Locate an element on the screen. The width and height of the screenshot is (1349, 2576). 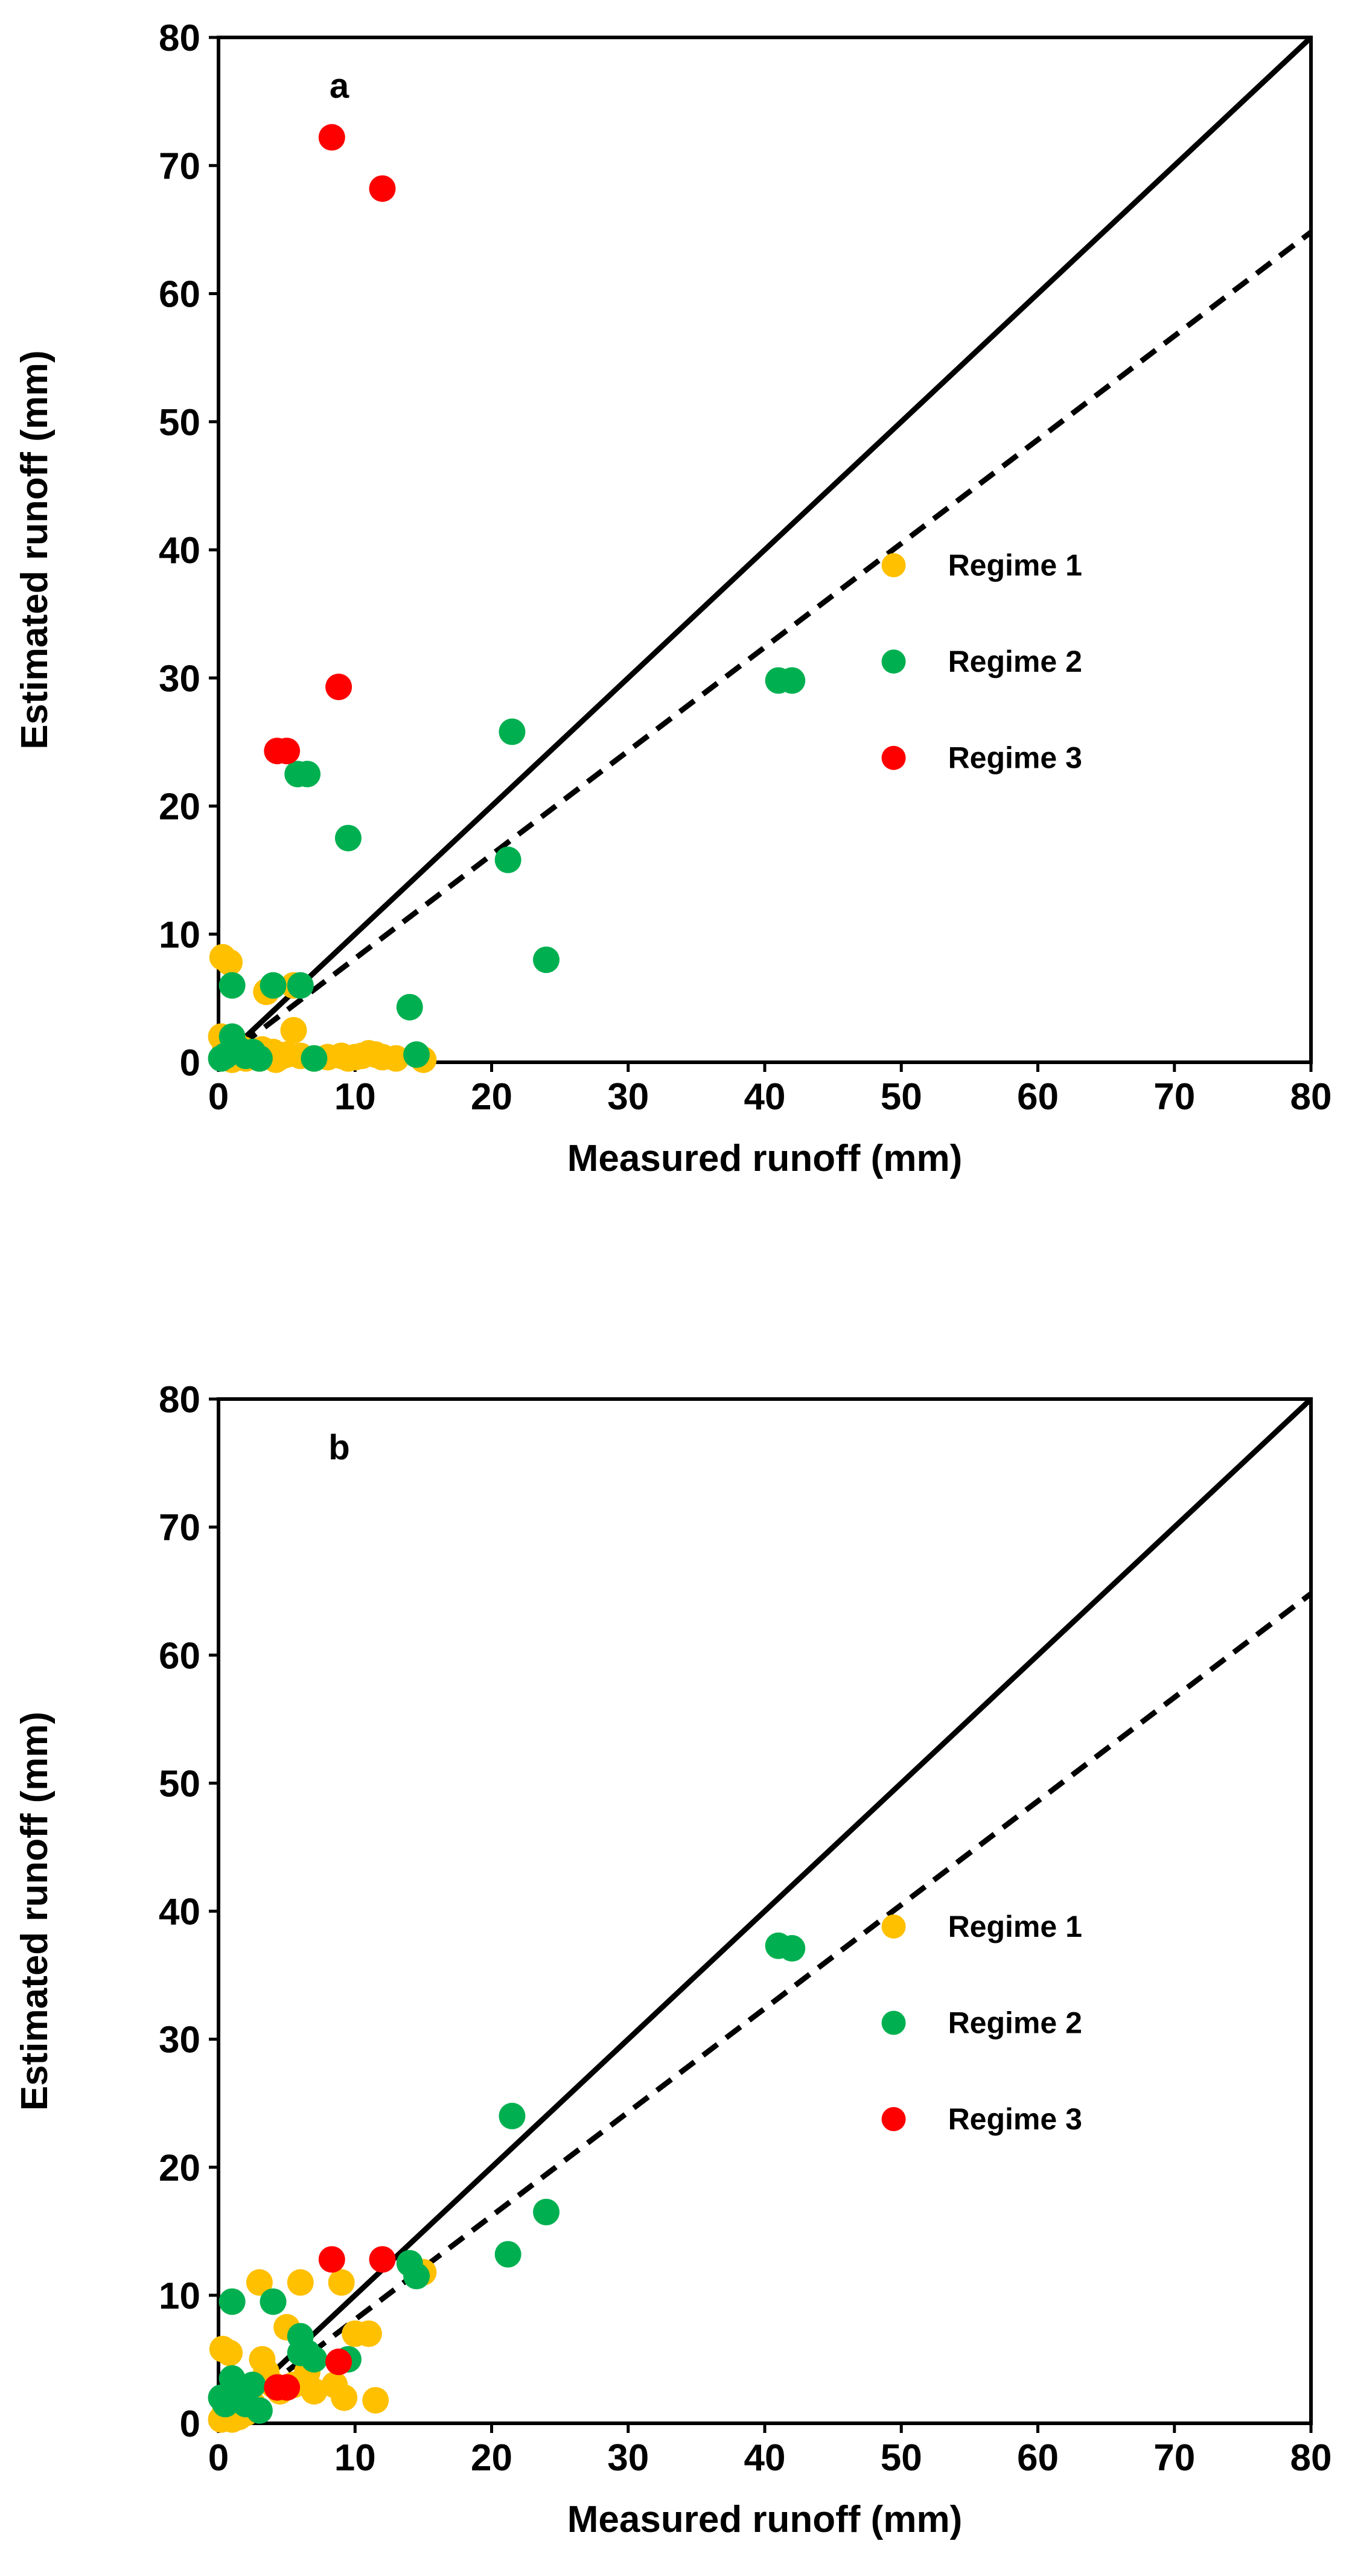
chart-1-legend-label: Regime 3 is located at coordinates (1015, 2119).